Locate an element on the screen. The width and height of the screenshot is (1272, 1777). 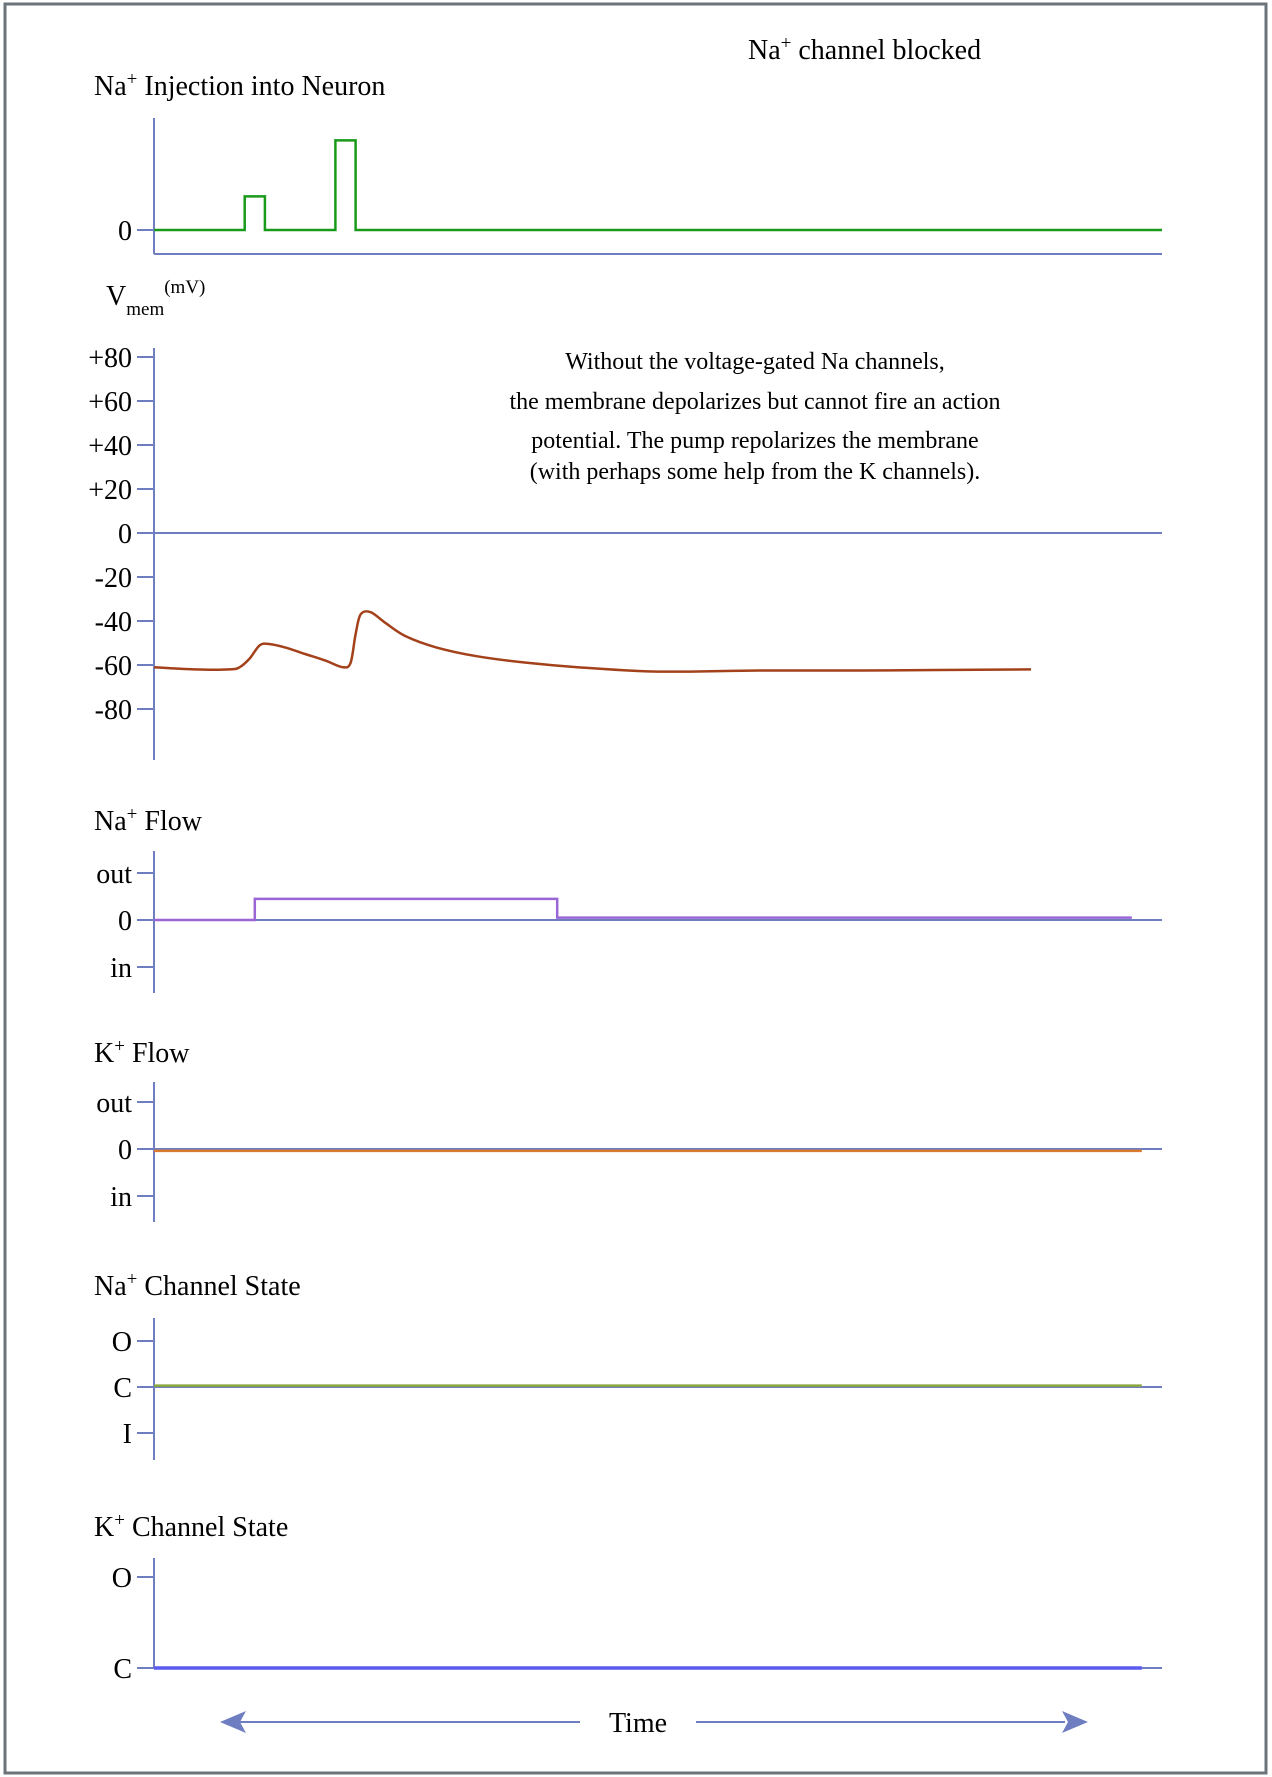
vmem-tick-label-5: -20 is located at coordinates (113, 578).